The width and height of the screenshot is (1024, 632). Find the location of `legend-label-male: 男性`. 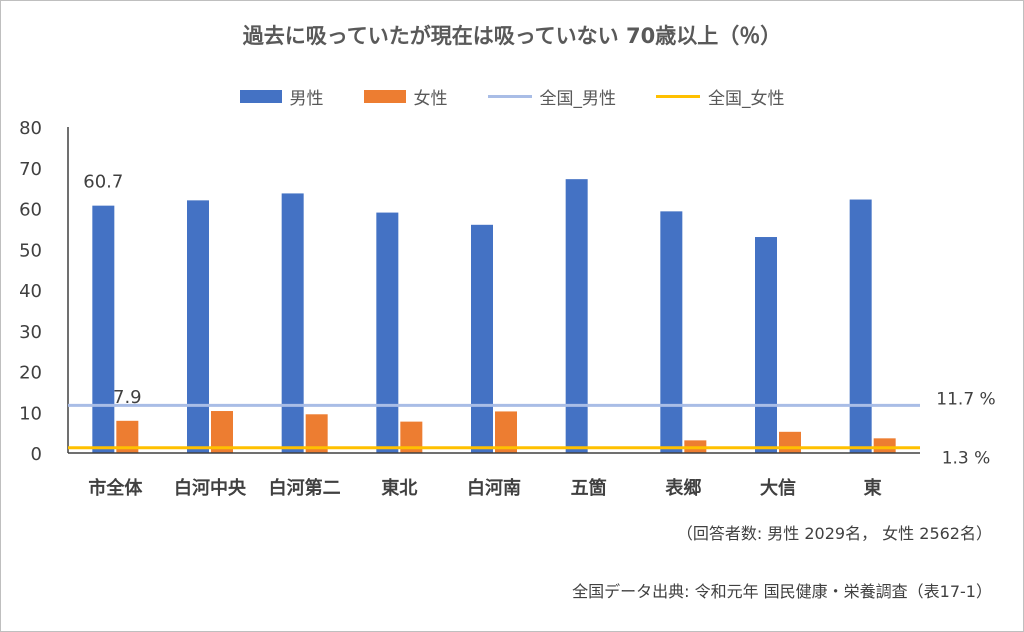

legend-label-male: 男性 is located at coordinates (306, 99).